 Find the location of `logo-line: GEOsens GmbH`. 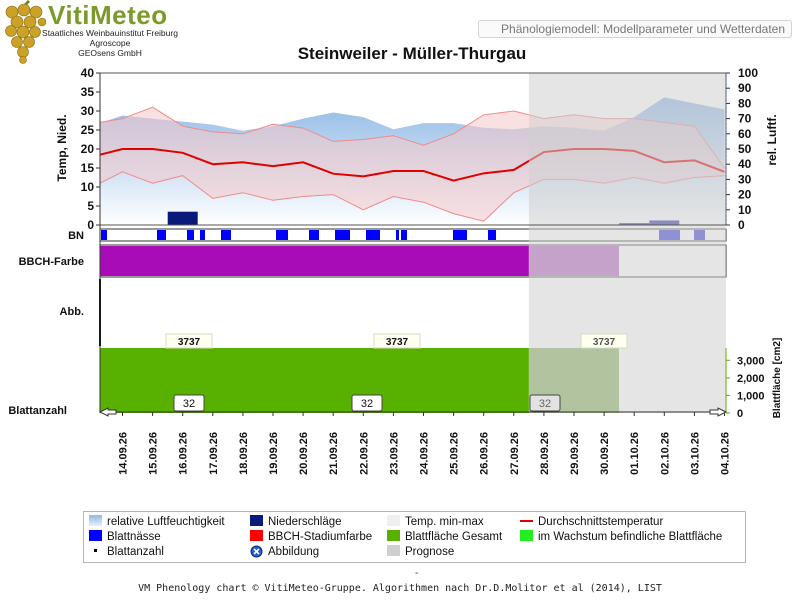

logo-line: GEOsens GmbH is located at coordinates (110, 53).